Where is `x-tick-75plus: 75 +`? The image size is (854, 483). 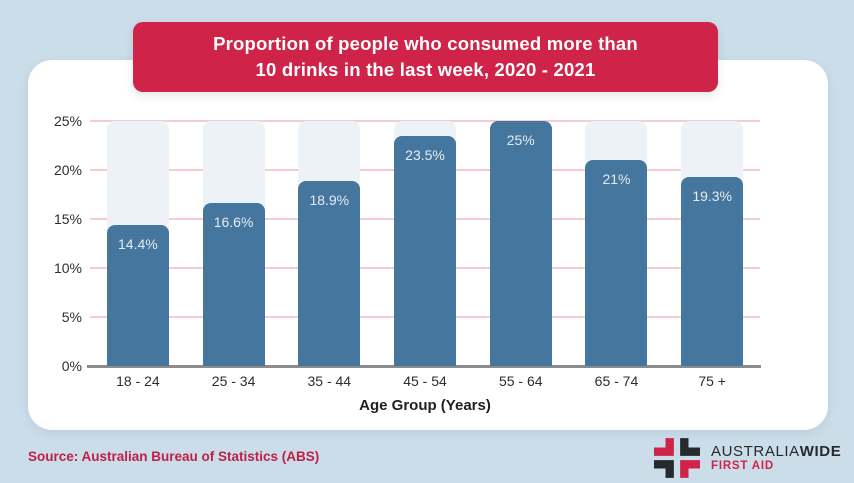
x-tick-75plus: 75 + is located at coordinates (712, 381).